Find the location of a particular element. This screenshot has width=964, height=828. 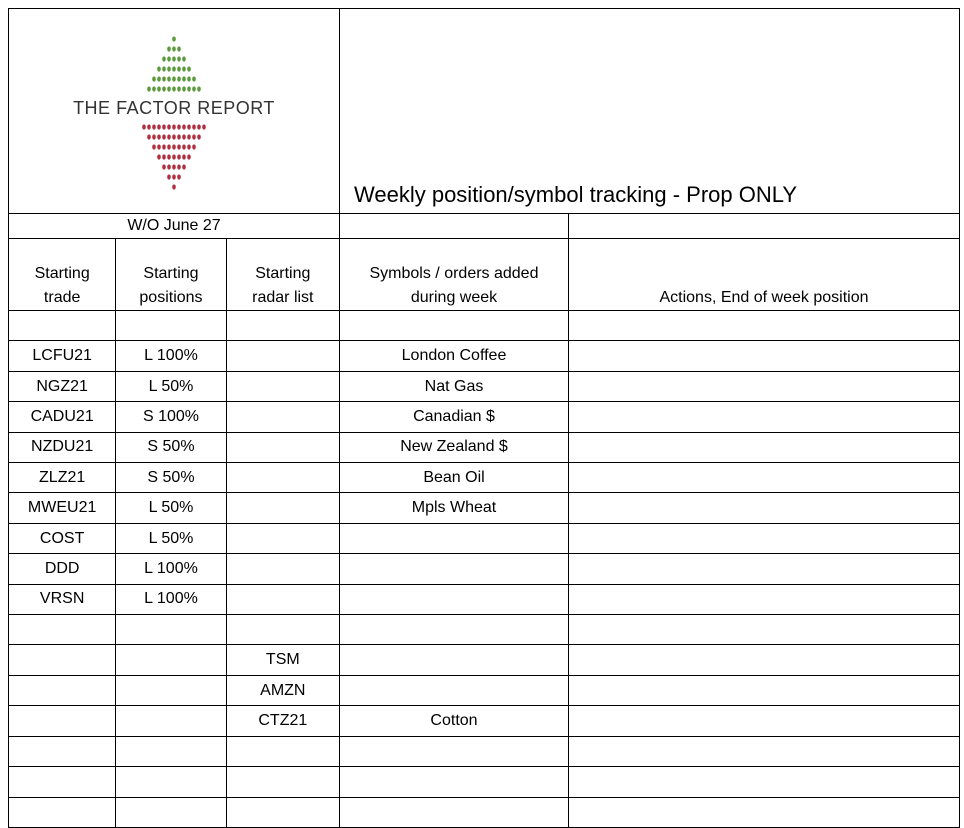

data-cell: Bean Oil is located at coordinates (454, 478).